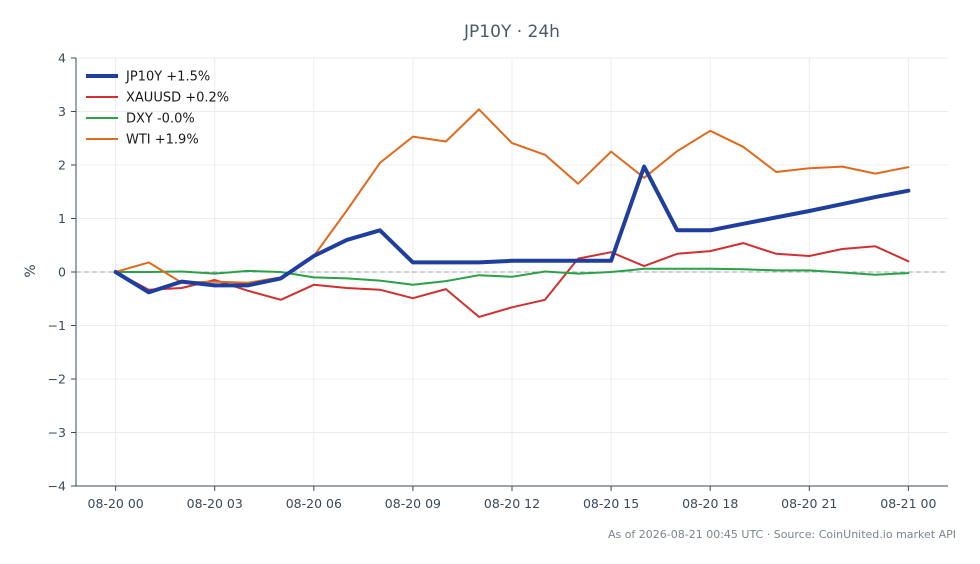  I want to click on x-tick-label: 08-20 15, so click(611, 503).